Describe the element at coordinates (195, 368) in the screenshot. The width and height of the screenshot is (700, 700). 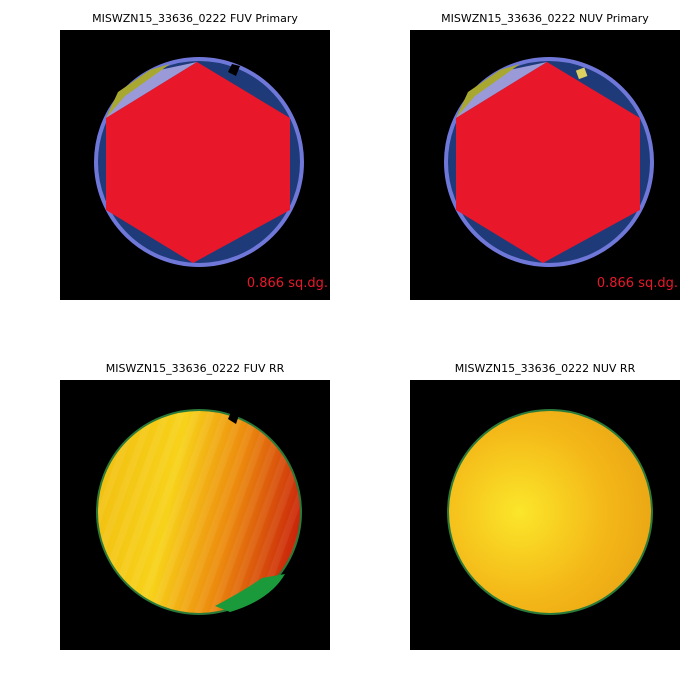
I see `panel-title: MISWZN15_33636_0222 FUV RR` at that location.